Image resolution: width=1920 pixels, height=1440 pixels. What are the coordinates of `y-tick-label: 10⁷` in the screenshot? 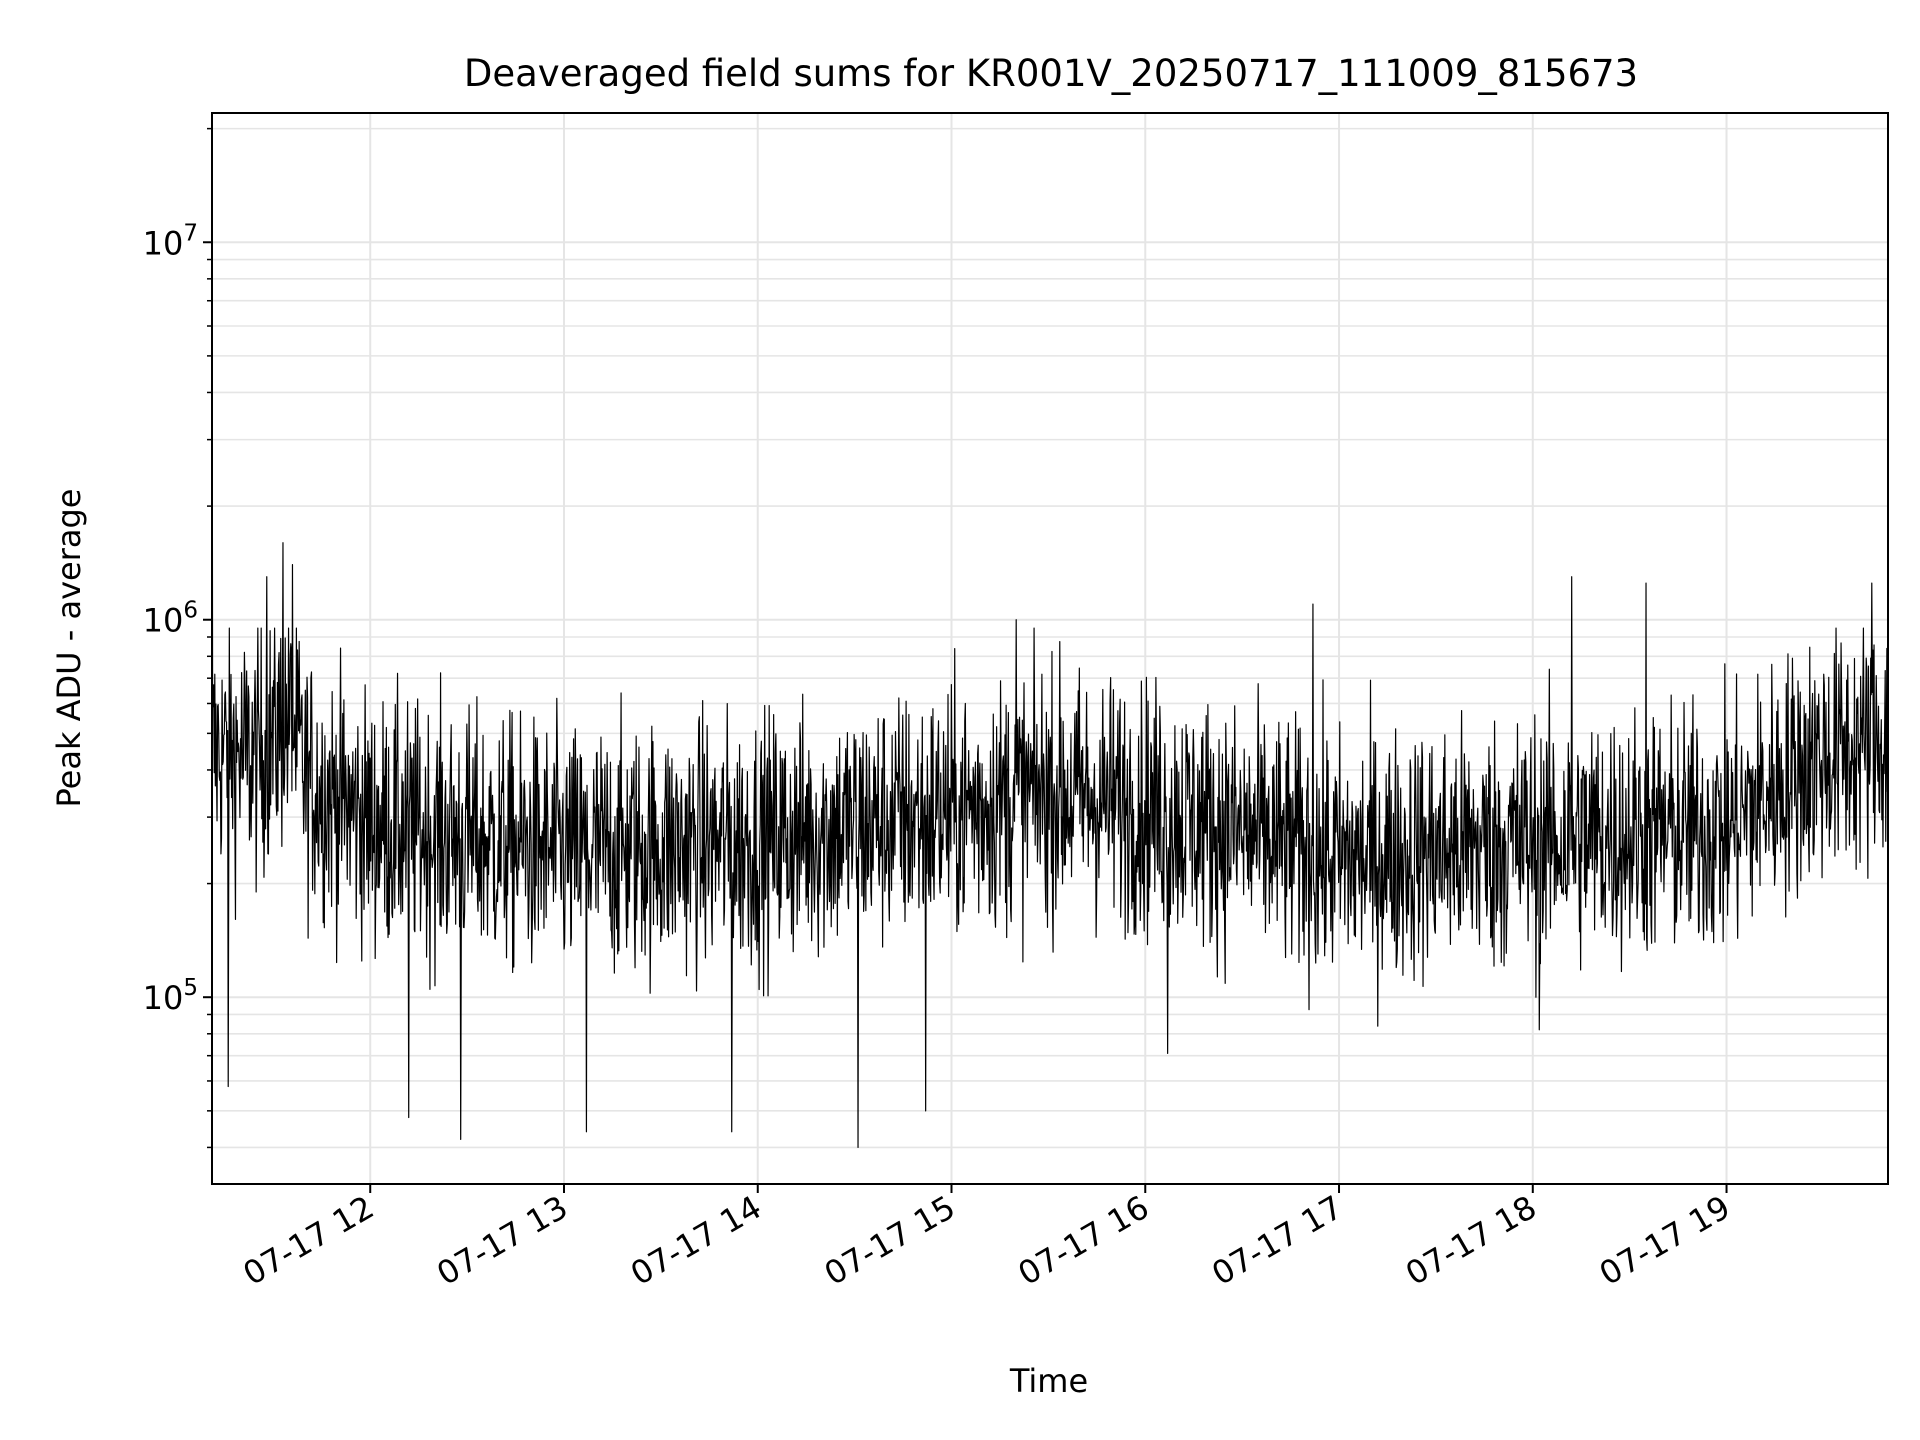 It's located at (170, 241).